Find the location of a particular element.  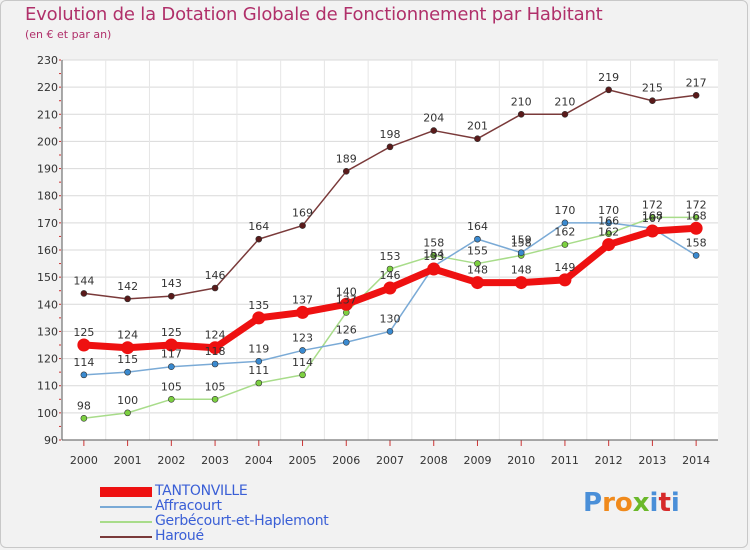

chart-subtitle: (en € et par an) is located at coordinates (68, 34).